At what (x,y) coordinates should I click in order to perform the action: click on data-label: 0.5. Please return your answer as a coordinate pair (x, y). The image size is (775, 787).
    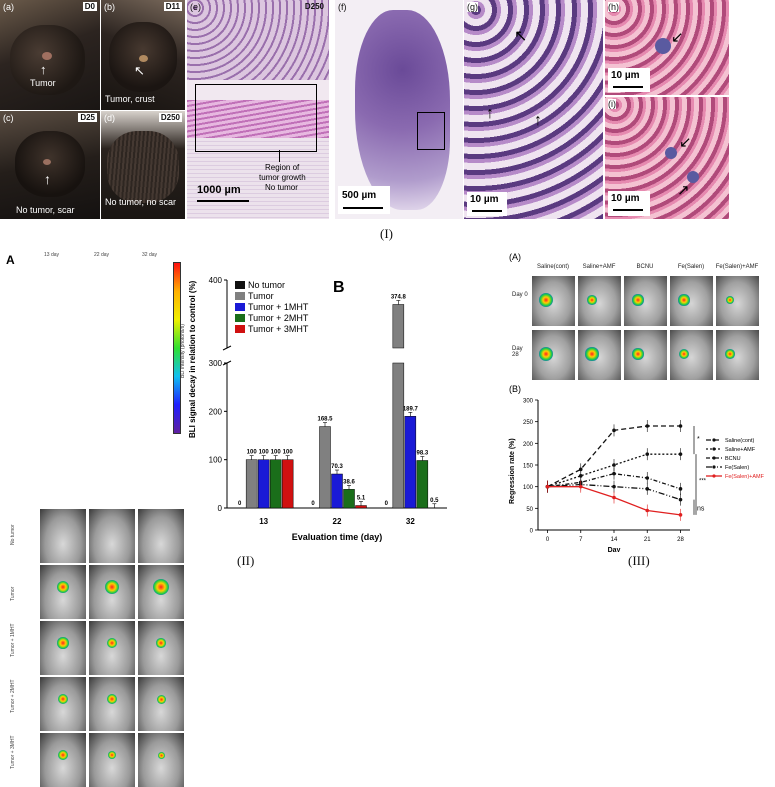
    Looking at the image, I should click on (434, 501).